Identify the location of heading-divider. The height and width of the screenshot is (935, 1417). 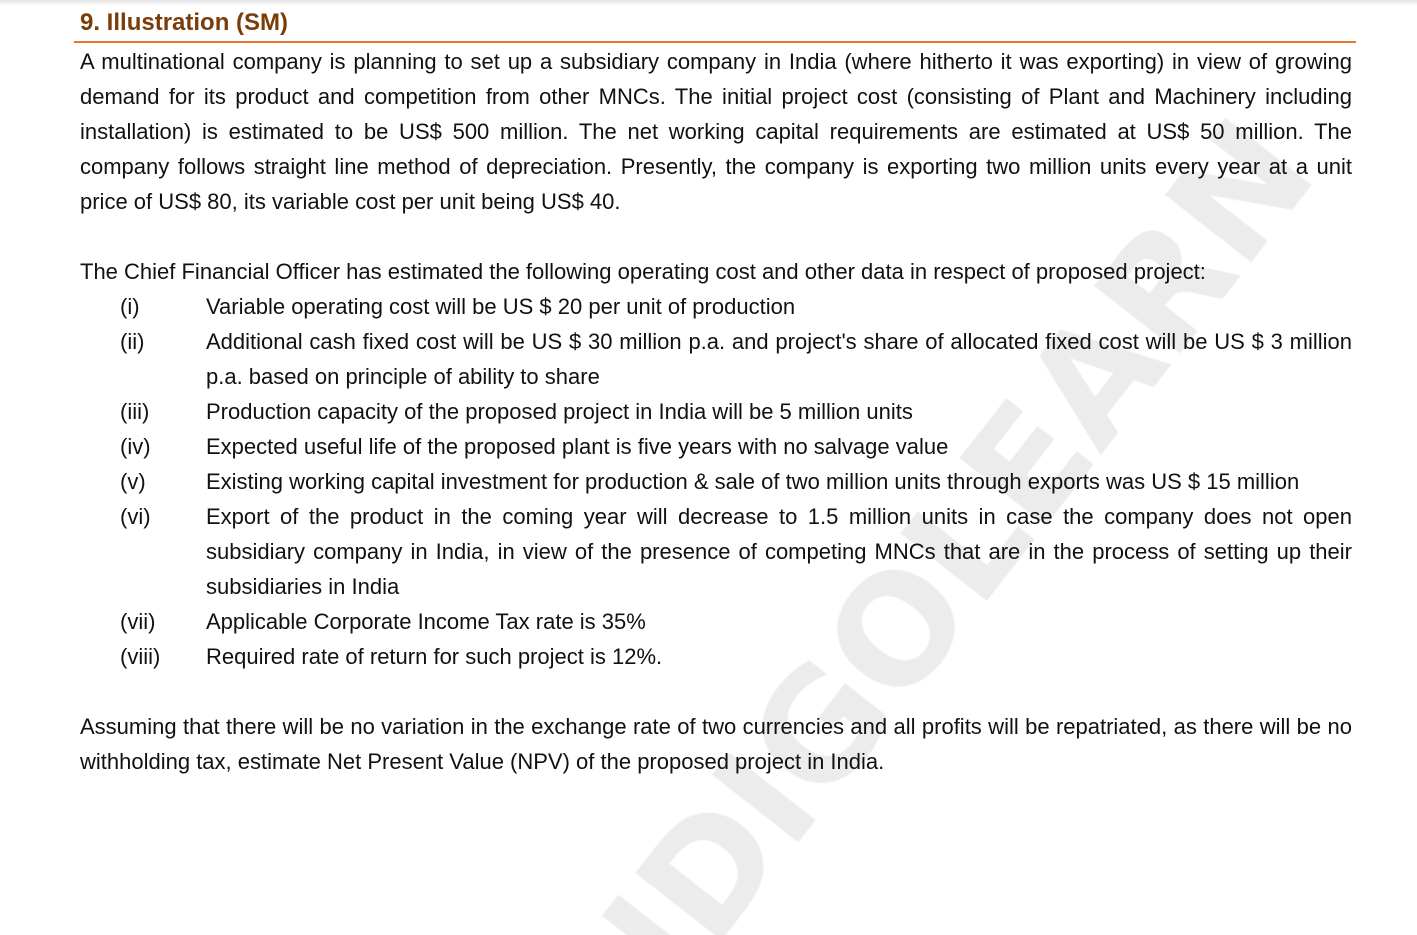
(715, 42).